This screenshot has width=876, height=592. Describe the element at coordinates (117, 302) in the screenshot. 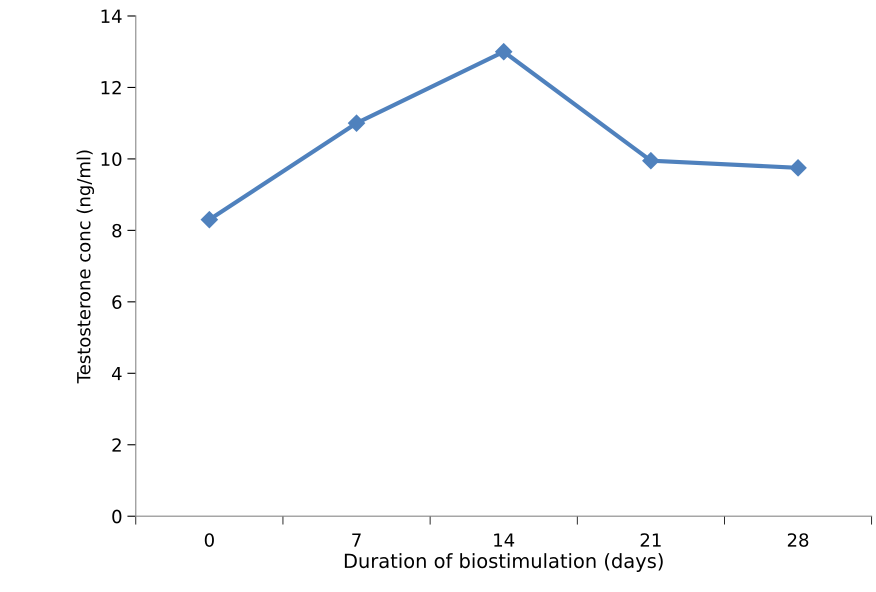

I see `y-tick-label: 6` at that location.